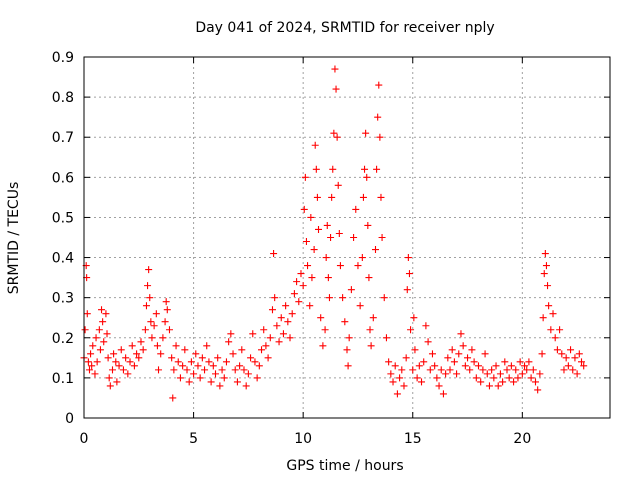 Image resolution: width=640 pixels, height=484 pixels. I want to click on y-tick-label: 0.6, so click(63, 178).